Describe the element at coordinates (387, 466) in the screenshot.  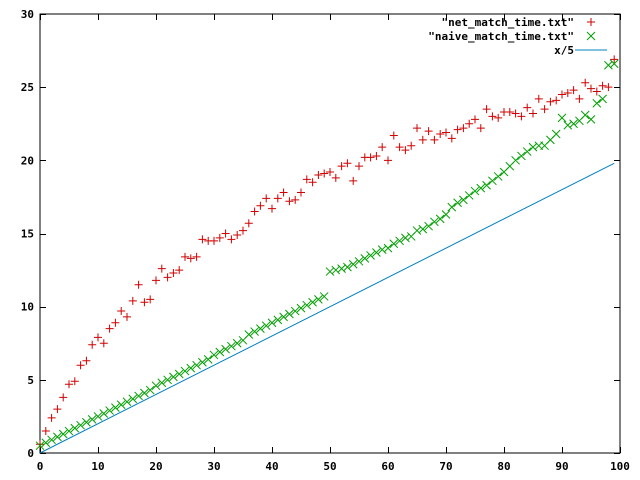
I see `x-tick-label: 60` at that location.